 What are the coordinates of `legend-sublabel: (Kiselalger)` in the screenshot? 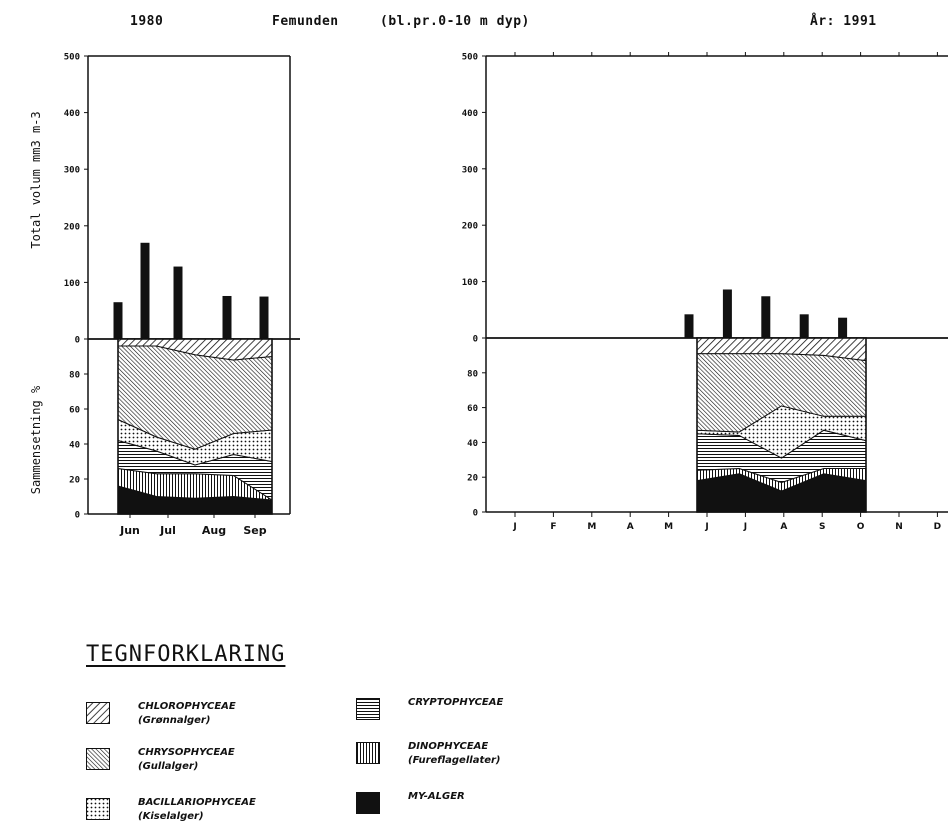 It's located at (171, 816).